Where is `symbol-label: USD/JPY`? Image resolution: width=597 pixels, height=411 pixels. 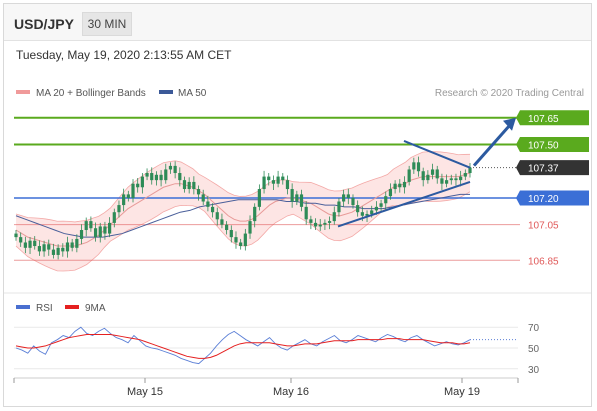
symbol-label: USD/JPY is located at coordinates (44, 24).